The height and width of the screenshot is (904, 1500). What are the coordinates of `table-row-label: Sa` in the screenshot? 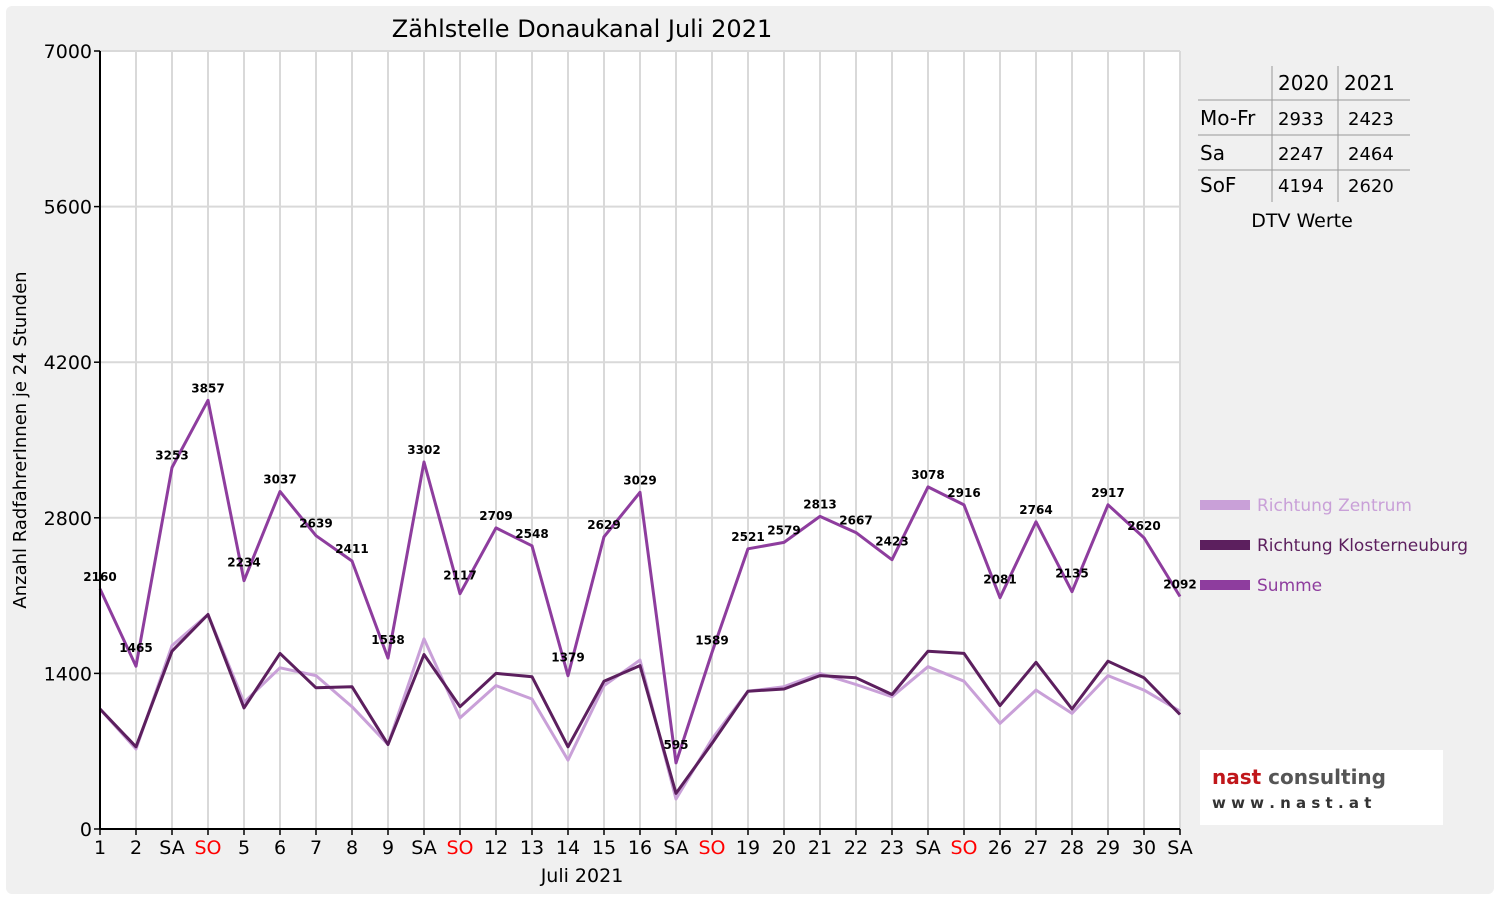 It's located at (1212, 153).